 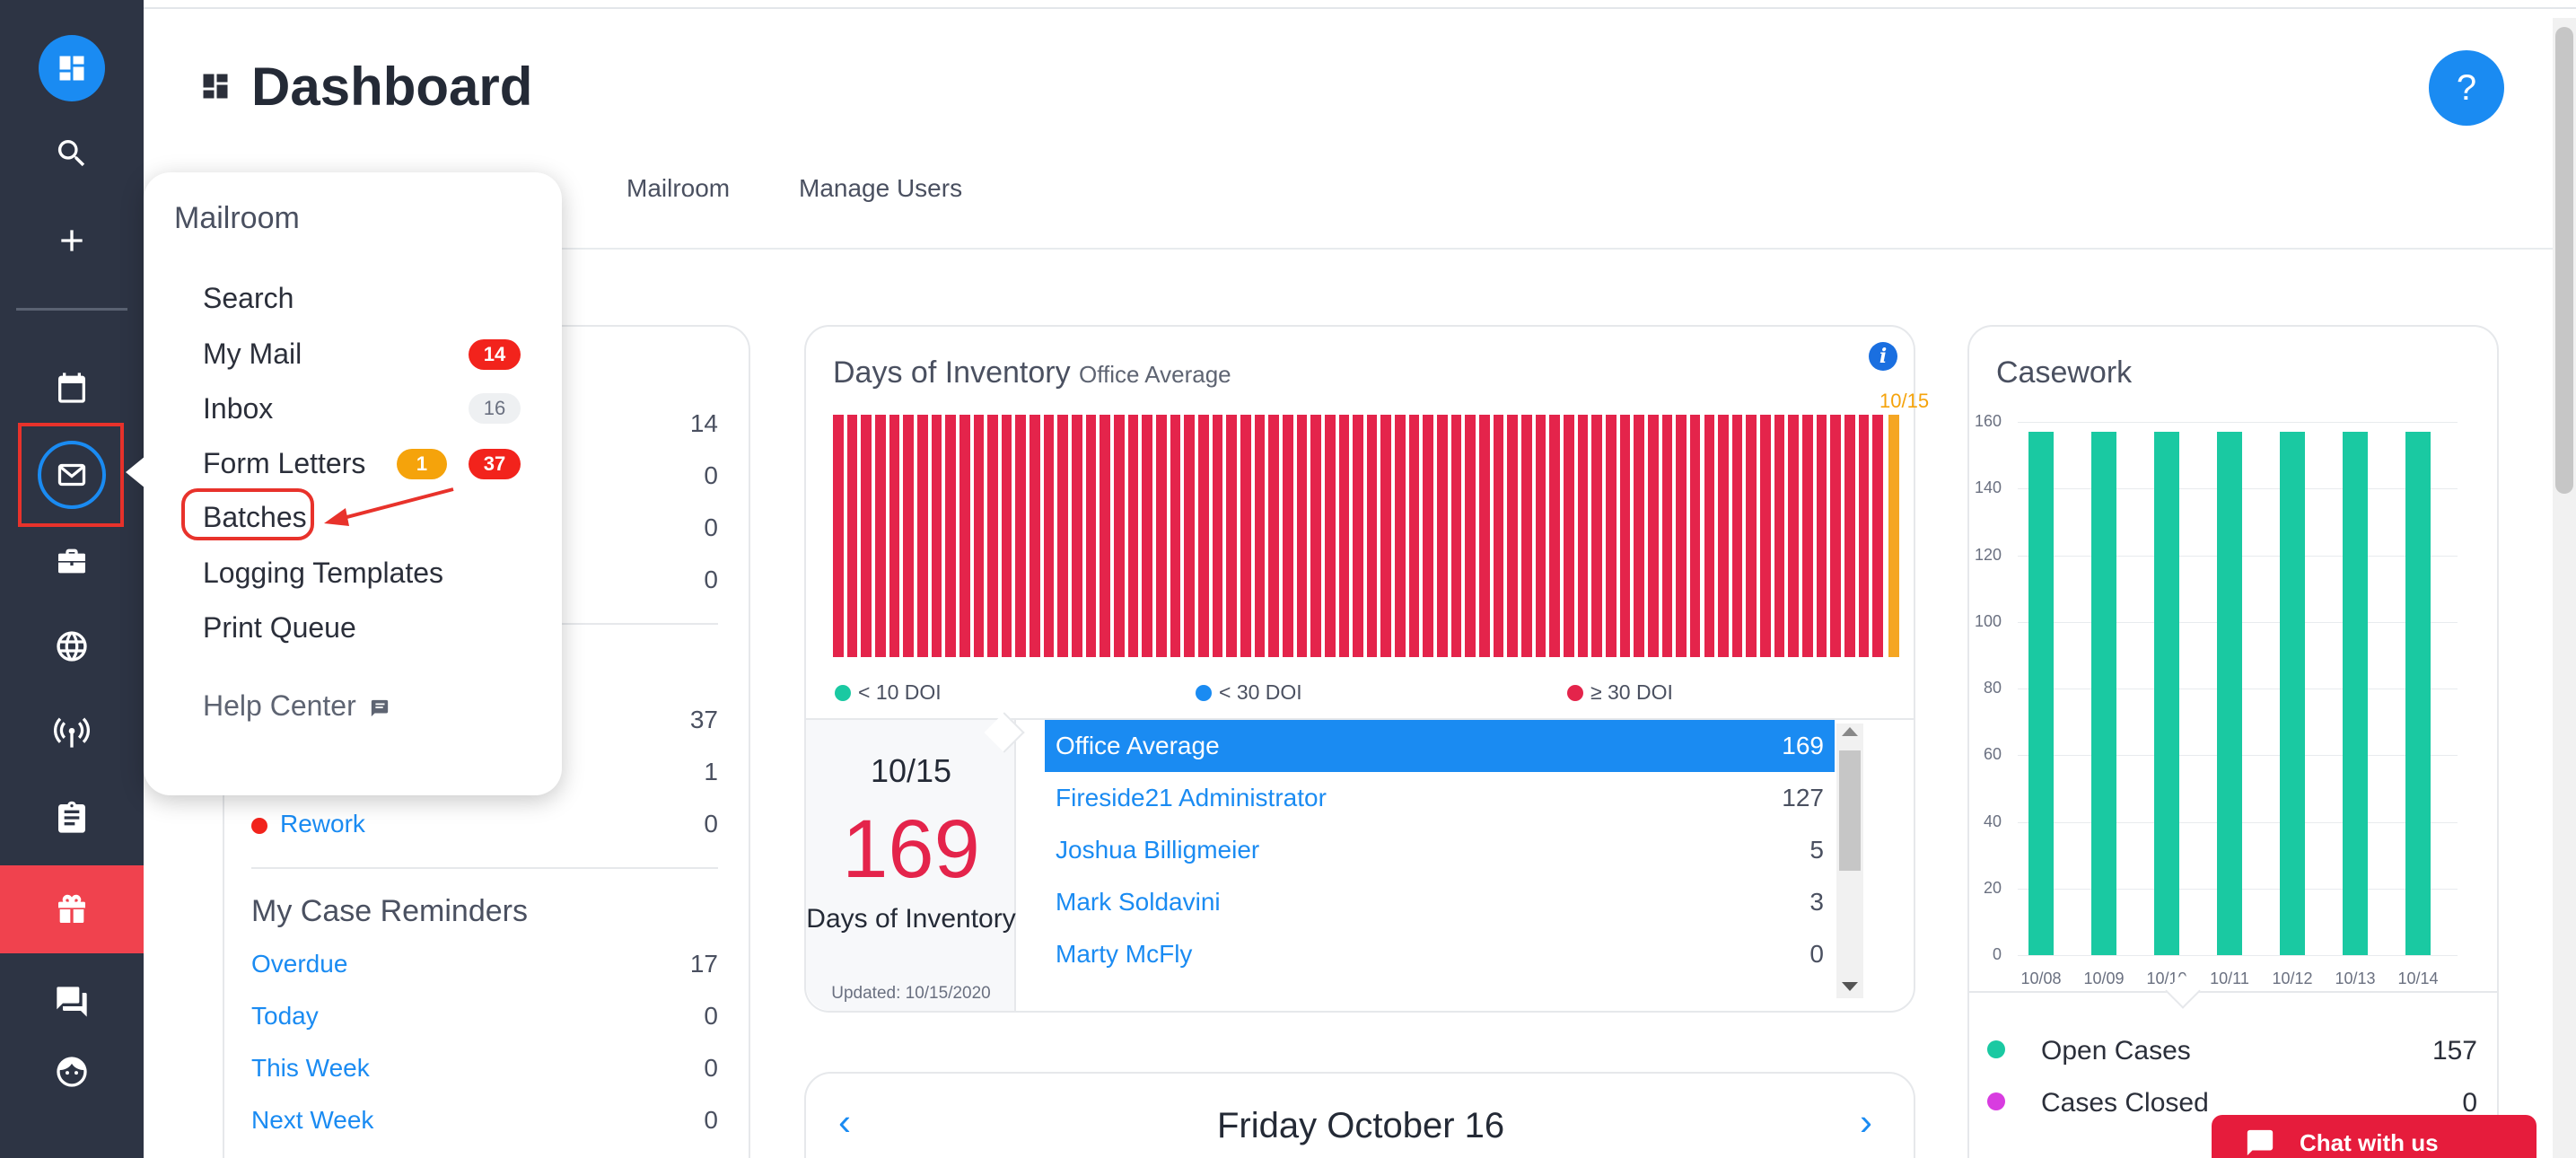 What do you see at coordinates (2466, 88) in the screenshot?
I see `help-button: ?` at bounding box center [2466, 88].